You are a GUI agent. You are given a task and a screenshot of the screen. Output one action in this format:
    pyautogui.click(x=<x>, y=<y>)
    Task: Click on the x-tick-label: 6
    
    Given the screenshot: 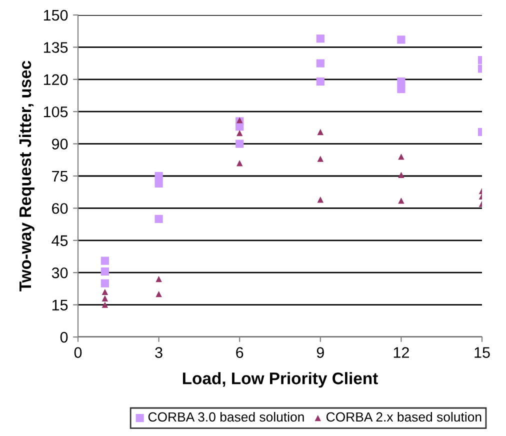 What is the action you would take?
    pyautogui.click(x=240, y=352)
    